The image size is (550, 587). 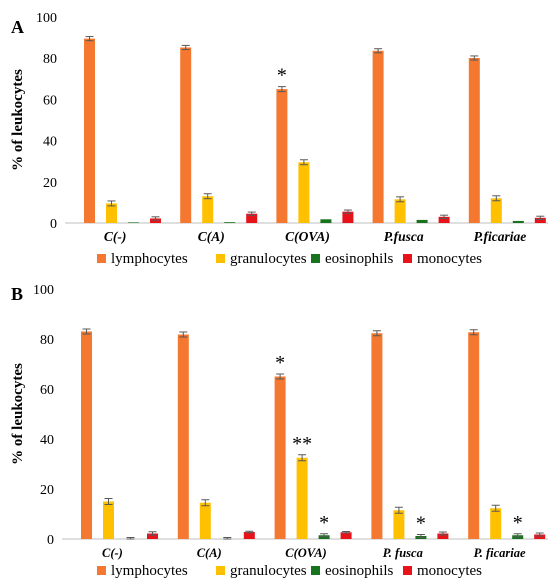 I want to click on significance-marker: **, so click(x=302, y=444).